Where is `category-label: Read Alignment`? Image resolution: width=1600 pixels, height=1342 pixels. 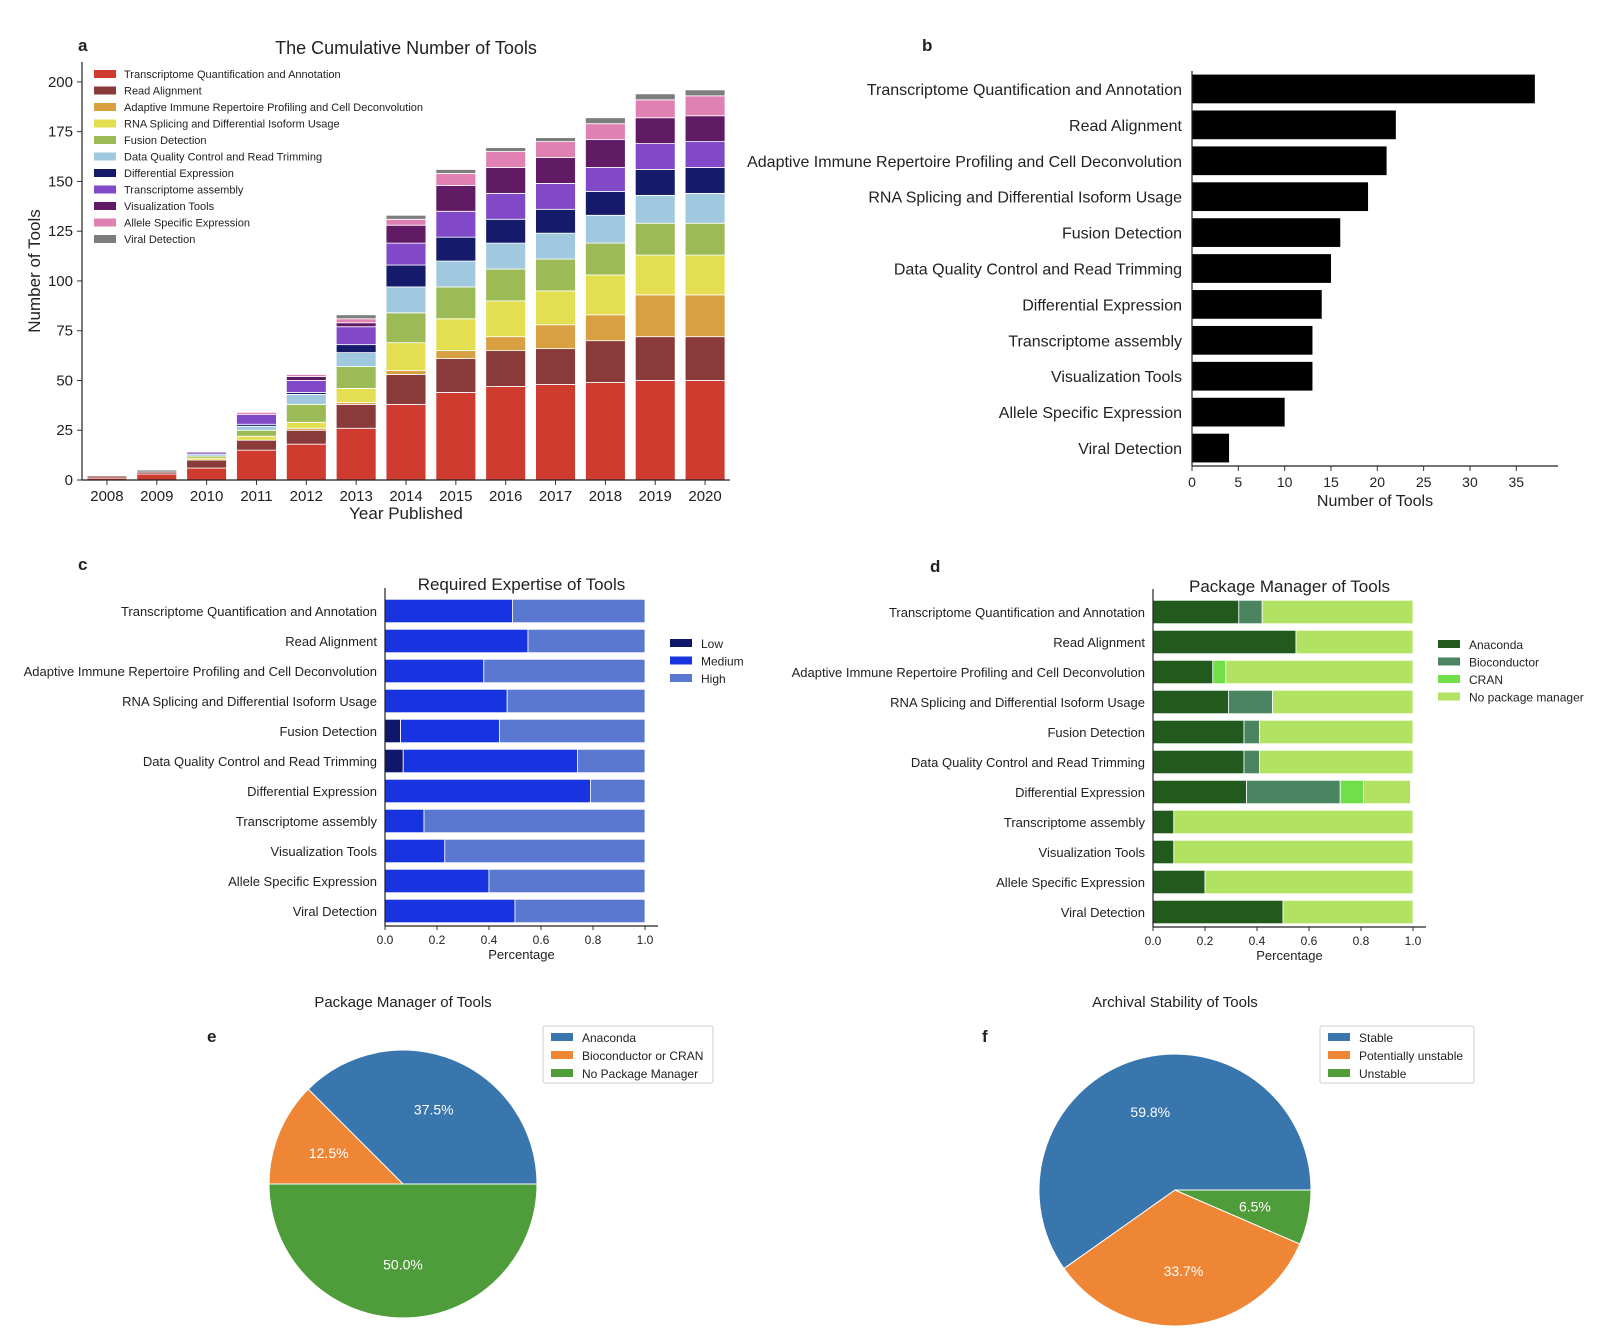 category-label: Read Alignment is located at coordinates (1126, 126).